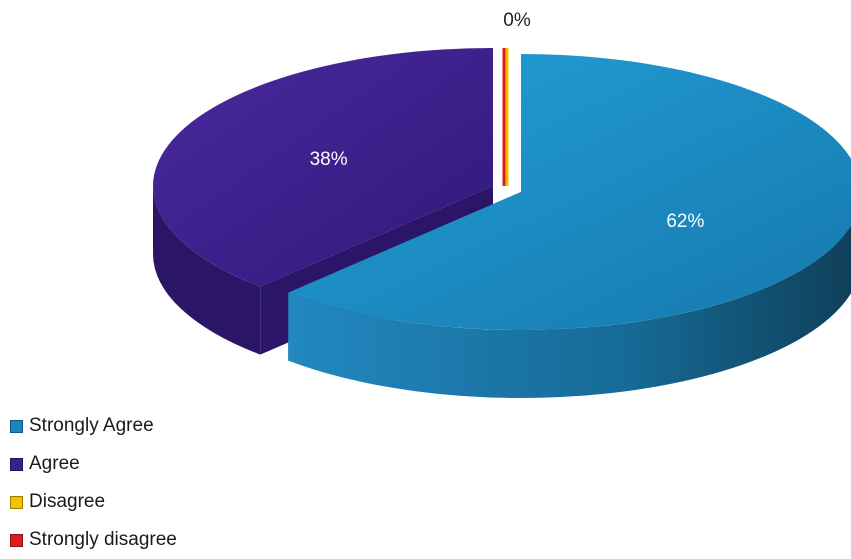 Image resolution: width=851 pixels, height=559 pixels. I want to click on legend-item-strongly-disagree: Strongly disagree, so click(93, 540).